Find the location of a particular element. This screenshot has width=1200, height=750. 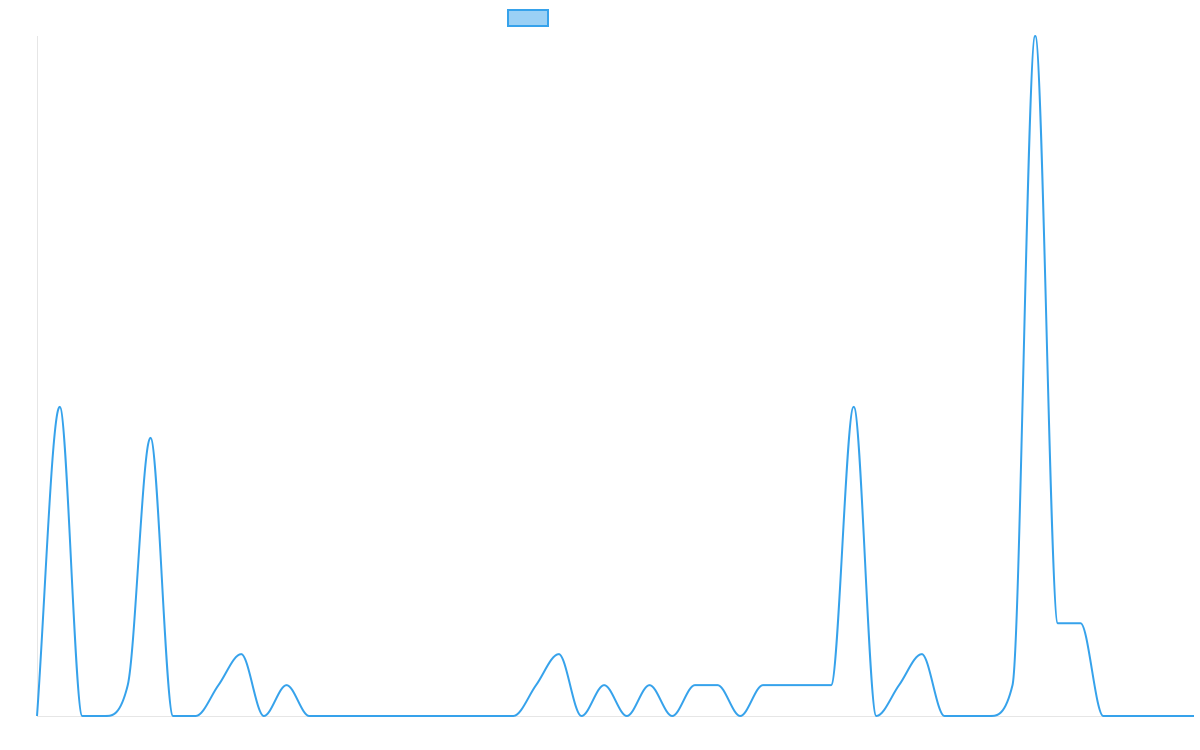

chart-legend is located at coordinates (528, 18).